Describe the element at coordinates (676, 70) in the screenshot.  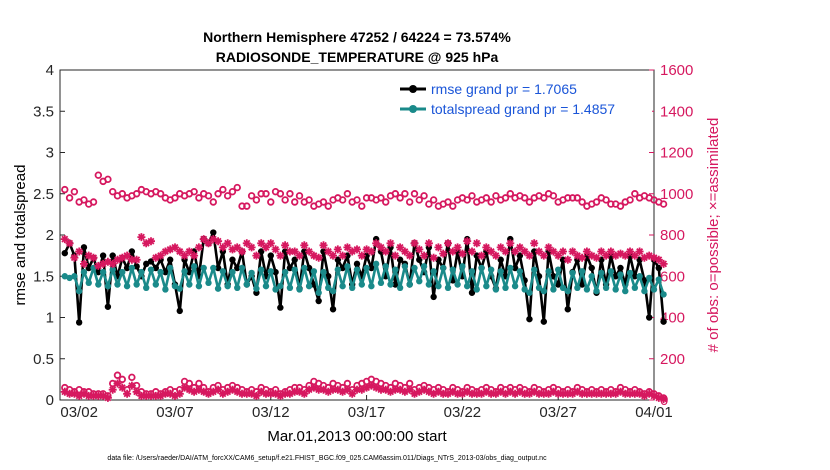
I see `y2-tick-label: 1600` at that location.